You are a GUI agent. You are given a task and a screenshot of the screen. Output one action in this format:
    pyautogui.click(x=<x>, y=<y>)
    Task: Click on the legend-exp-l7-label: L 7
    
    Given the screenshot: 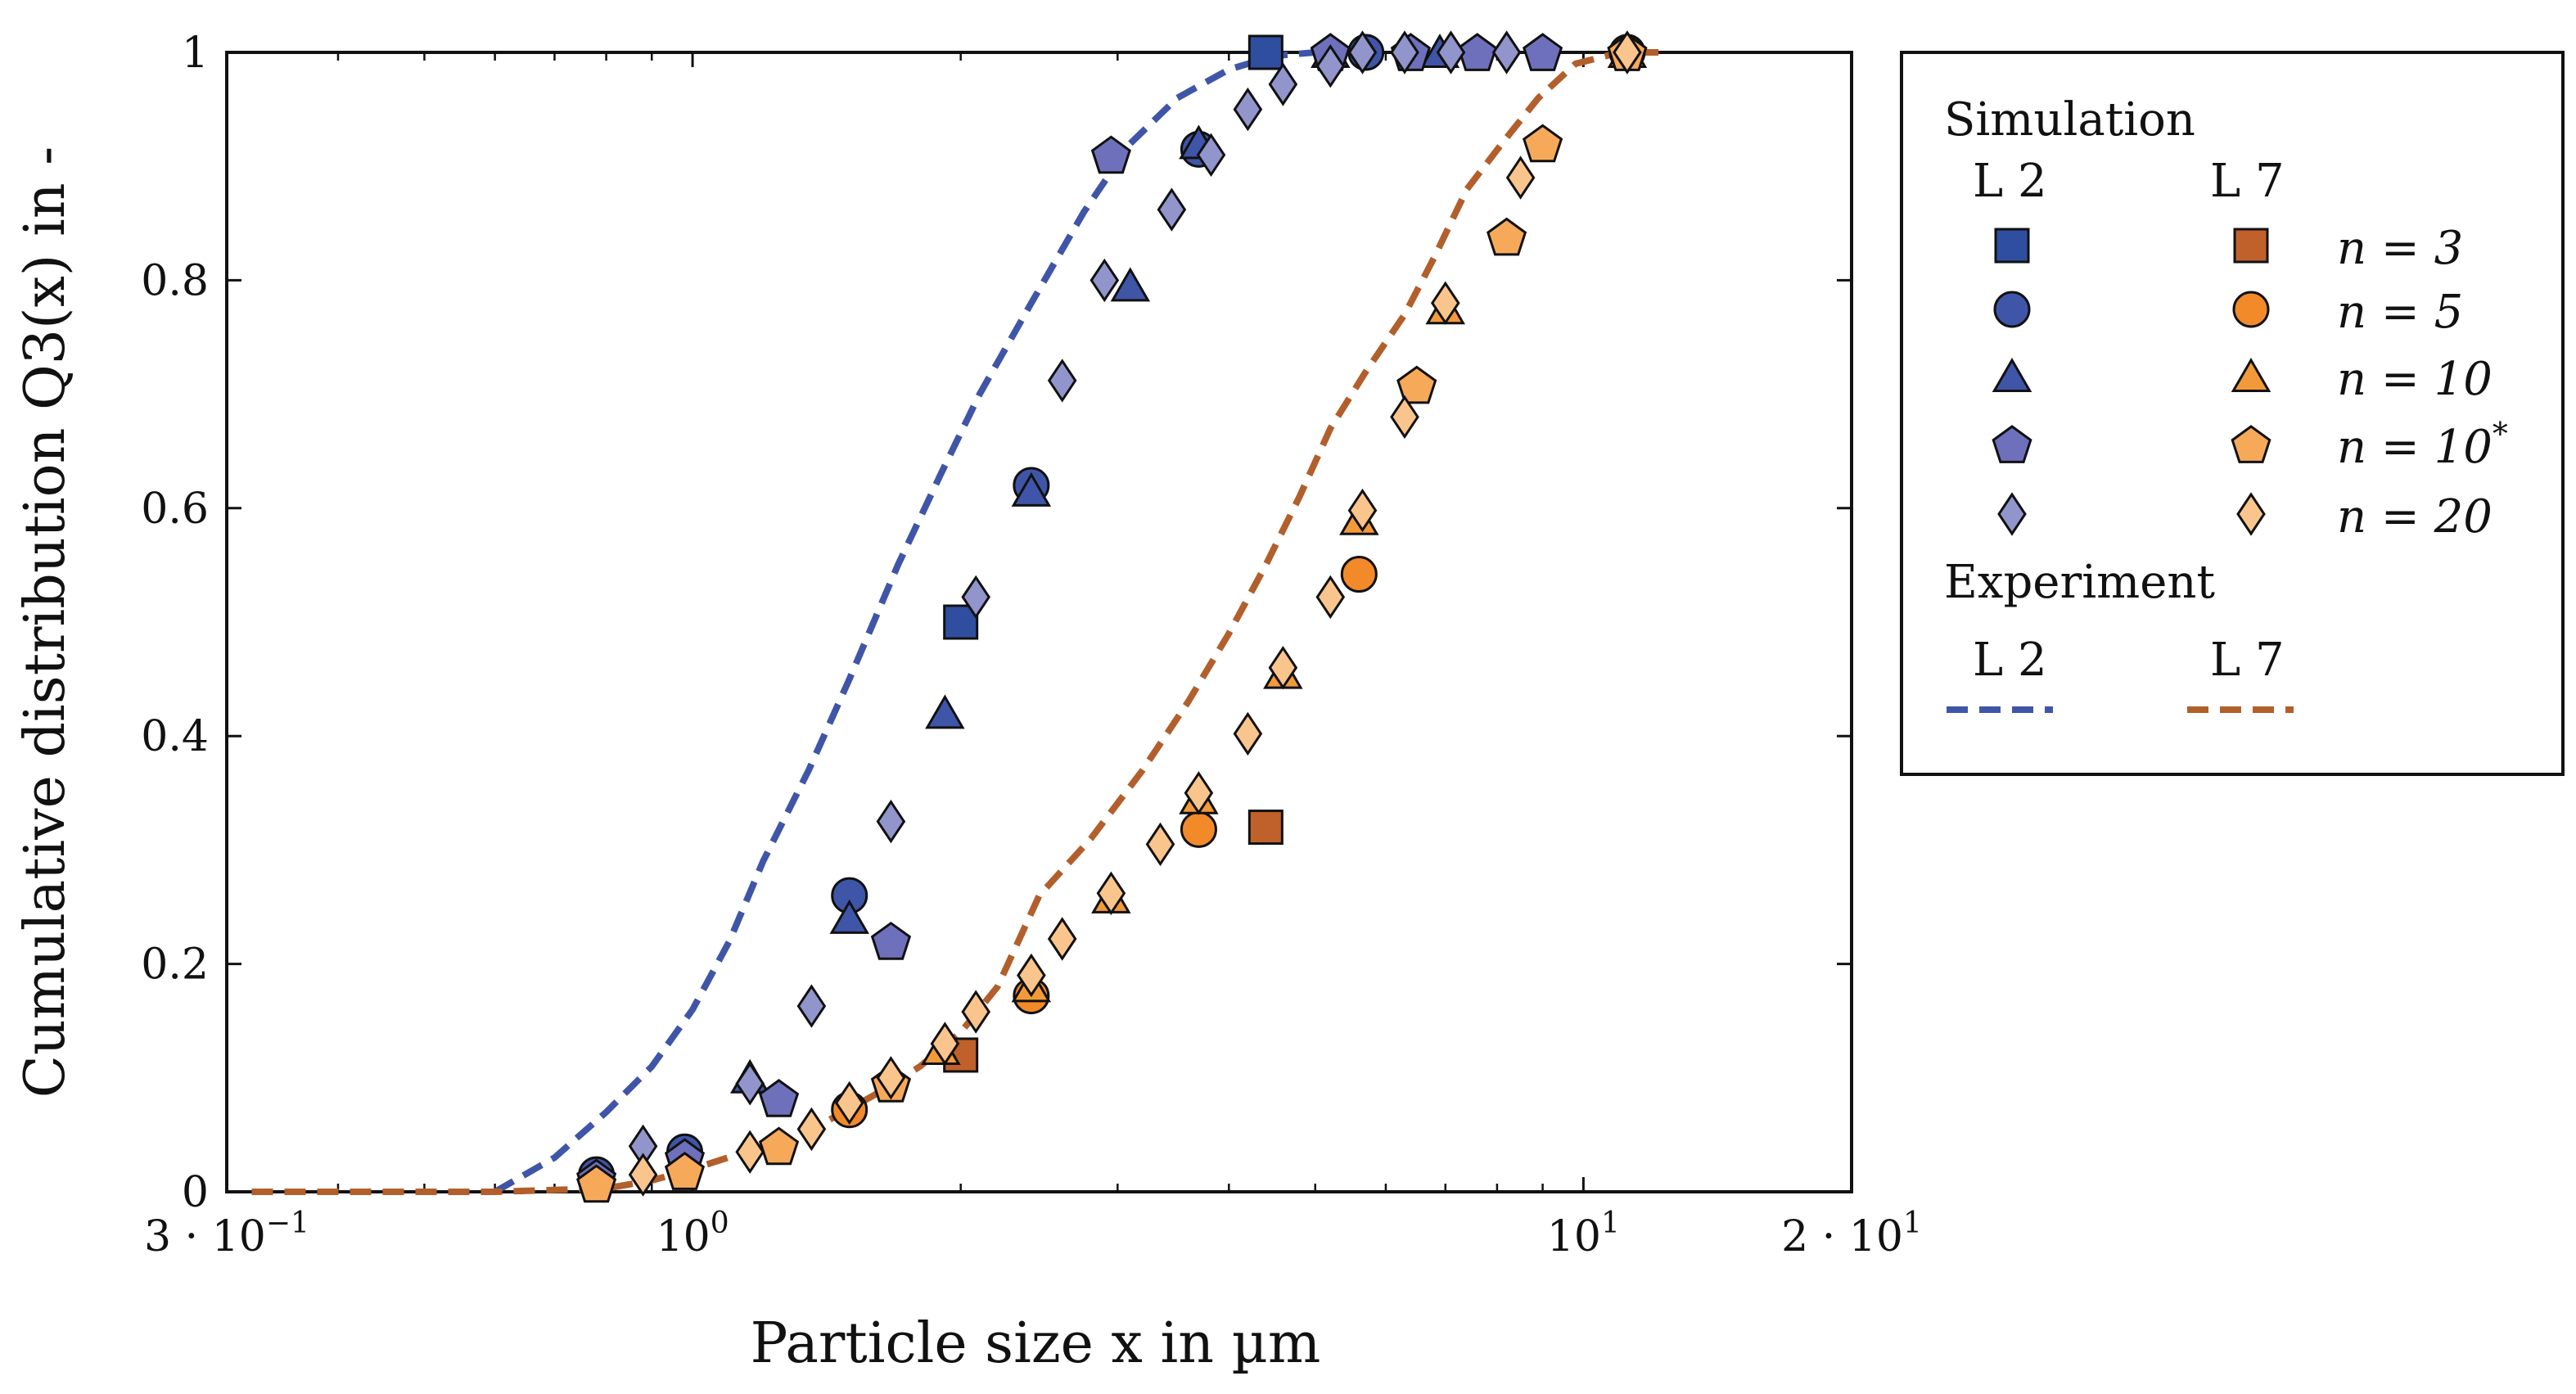 What is the action you would take?
    pyautogui.click(x=2247, y=660)
    